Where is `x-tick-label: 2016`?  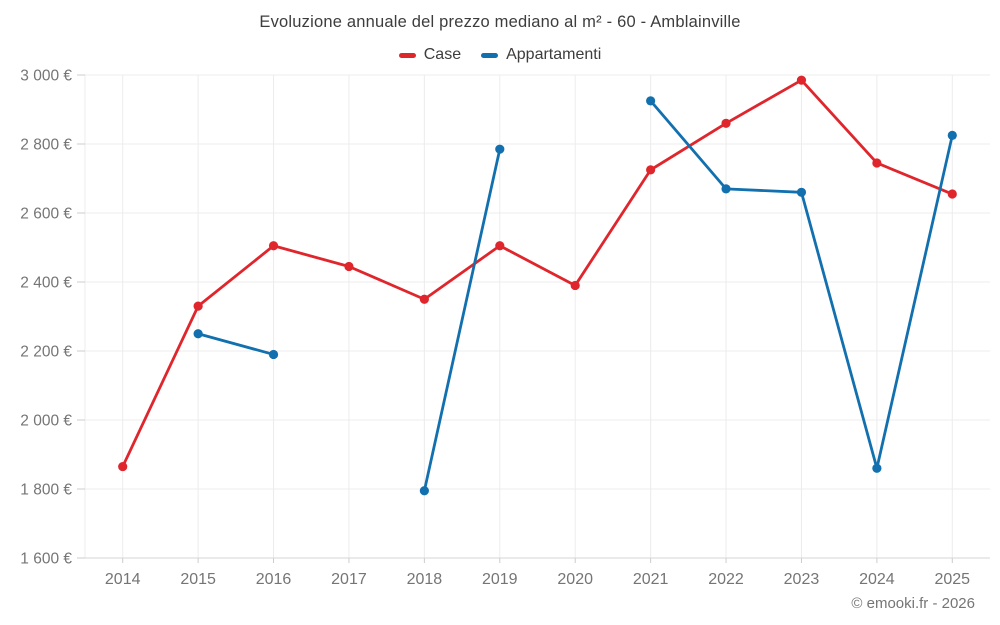
x-tick-label: 2016 is located at coordinates (274, 579).